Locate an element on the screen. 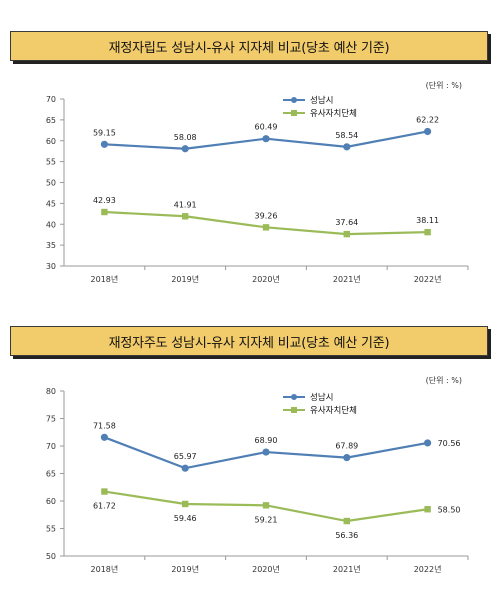 This screenshot has width=500, height=600. chart-title: 재정자립도 성남시-유사 지자체 비교(당초 예산 기준) is located at coordinates (249, 46).